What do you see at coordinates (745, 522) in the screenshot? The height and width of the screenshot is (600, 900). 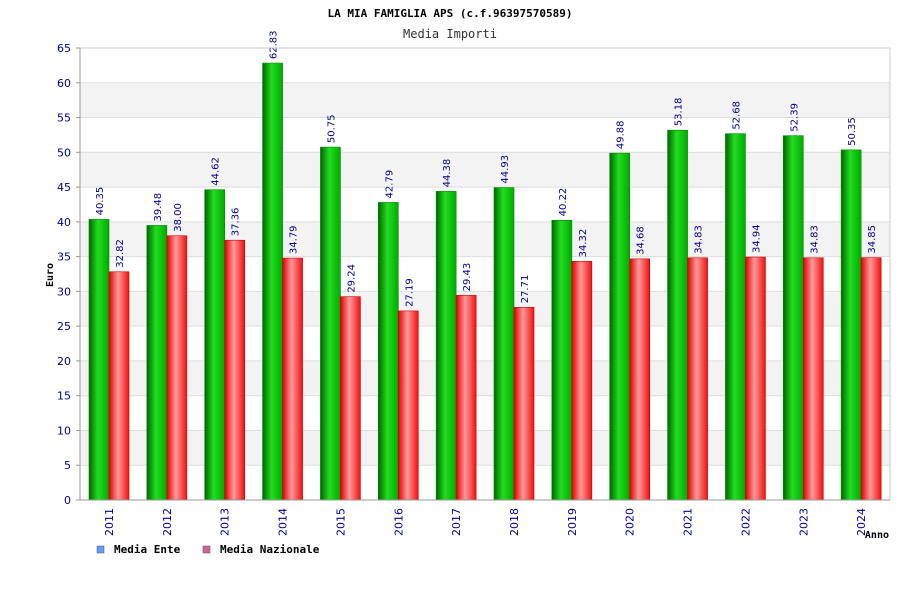 I see `x-tick-label: 2022` at bounding box center [745, 522].